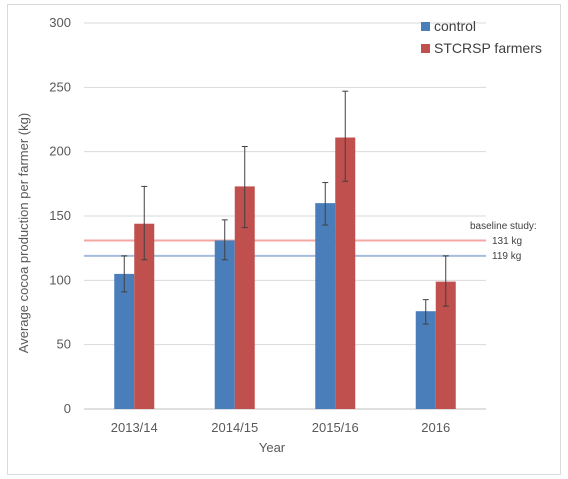 This screenshot has width=568, height=479. I want to click on y-tick-label-250: 250, so click(60, 86).